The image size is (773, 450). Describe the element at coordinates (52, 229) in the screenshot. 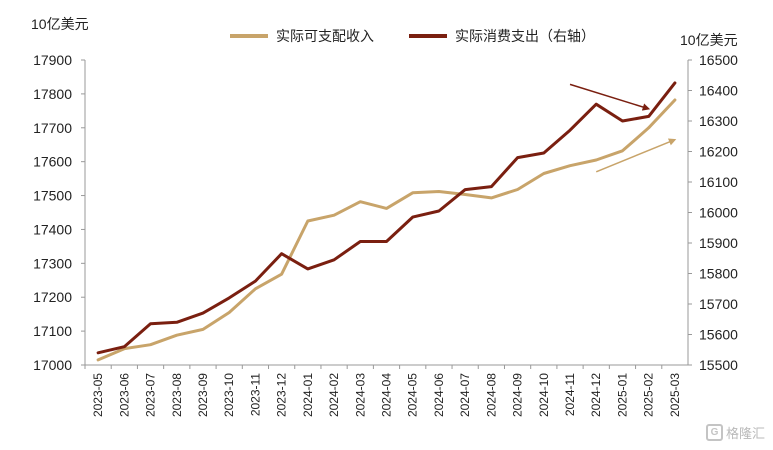

I see `left-tick-label: 17400` at that location.